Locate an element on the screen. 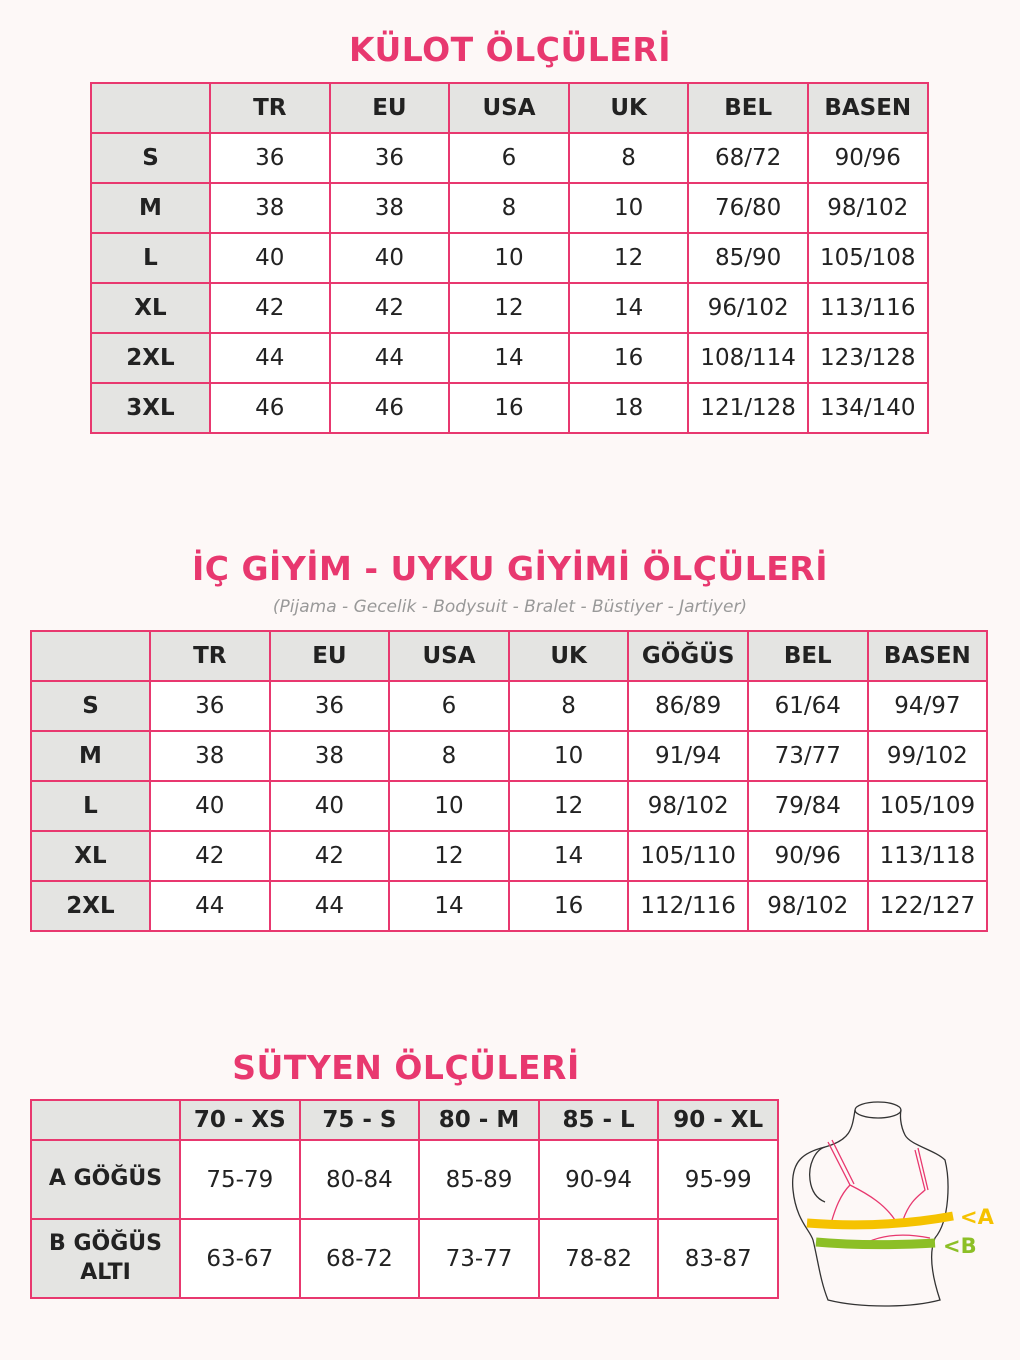 Image resolution: width=1020 pixels, height=1360 pixels. header-row: TR EU USA UK BEL BASEN is located at coordinates (509, 108).